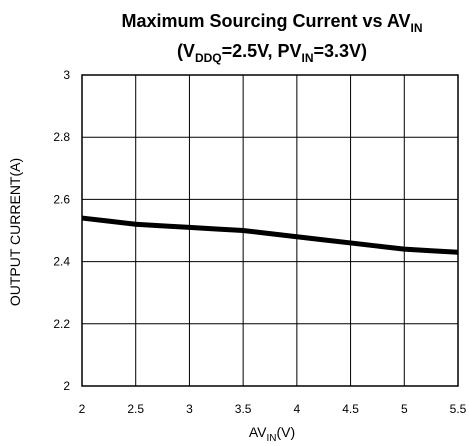  Describe the element at coordinates (272, 53) in the screenshot. I see `chart-title-line-2: (VDDQ=2.5V, PVIN=3.3V)` at that location.